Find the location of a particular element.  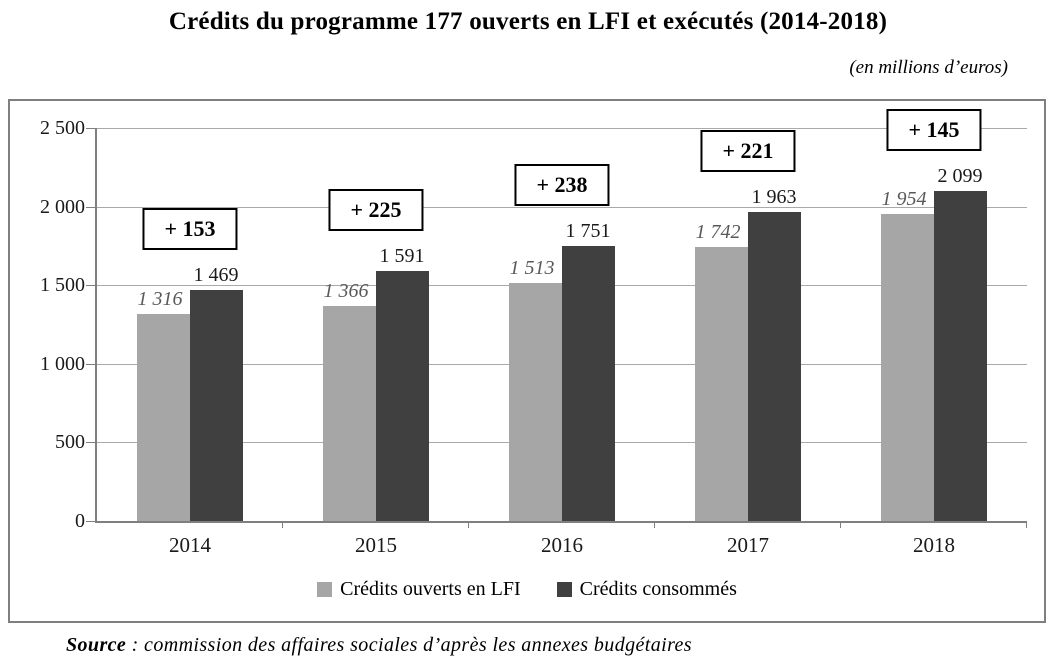

legend-label-lfi: Crédits ouverts en LFI is located at coordinates (430, 589).